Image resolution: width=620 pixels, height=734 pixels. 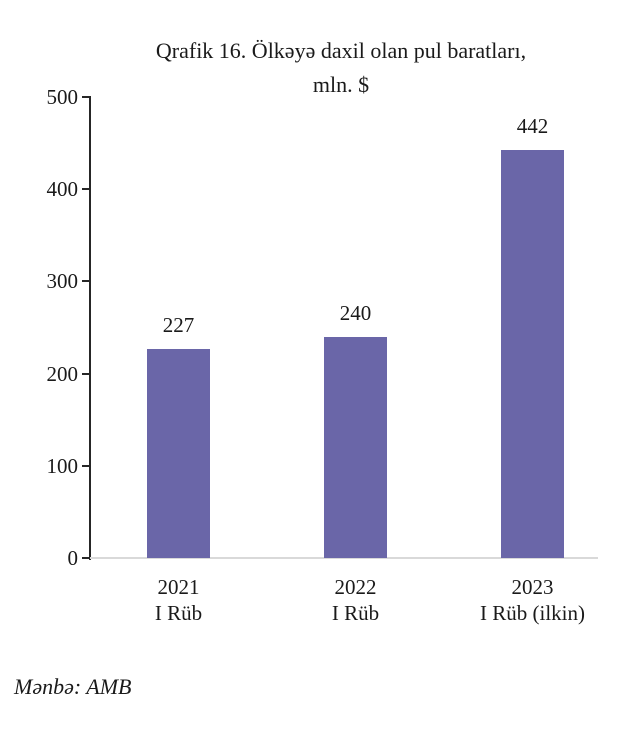 I want to click on x-category-label: 2022 I Rüb, so click(x=356, y=600).